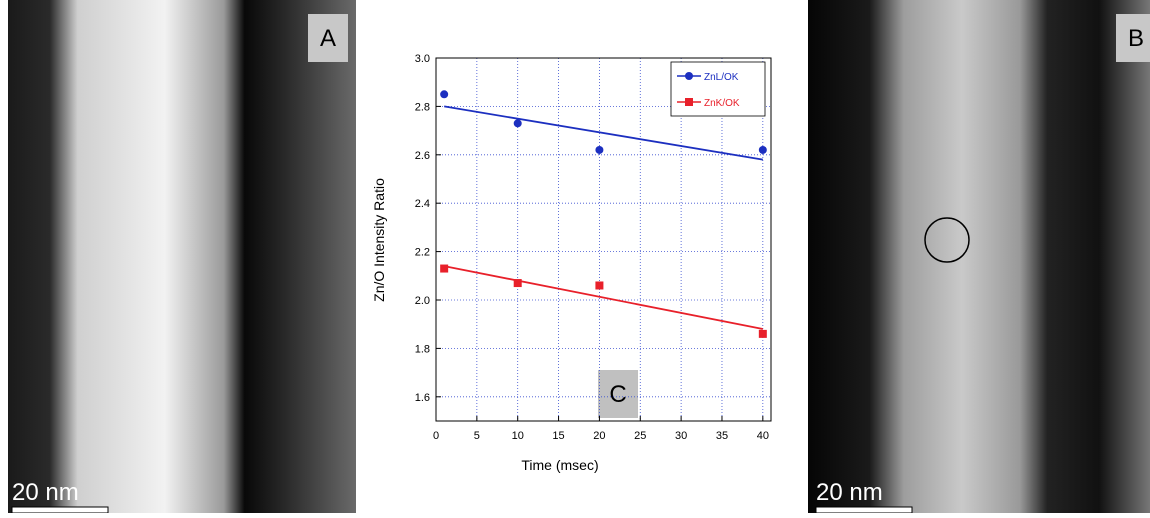 This screenshot has height=518, width=1150. I want to click on legend-label: ZnL/OK, so click(721, 77).